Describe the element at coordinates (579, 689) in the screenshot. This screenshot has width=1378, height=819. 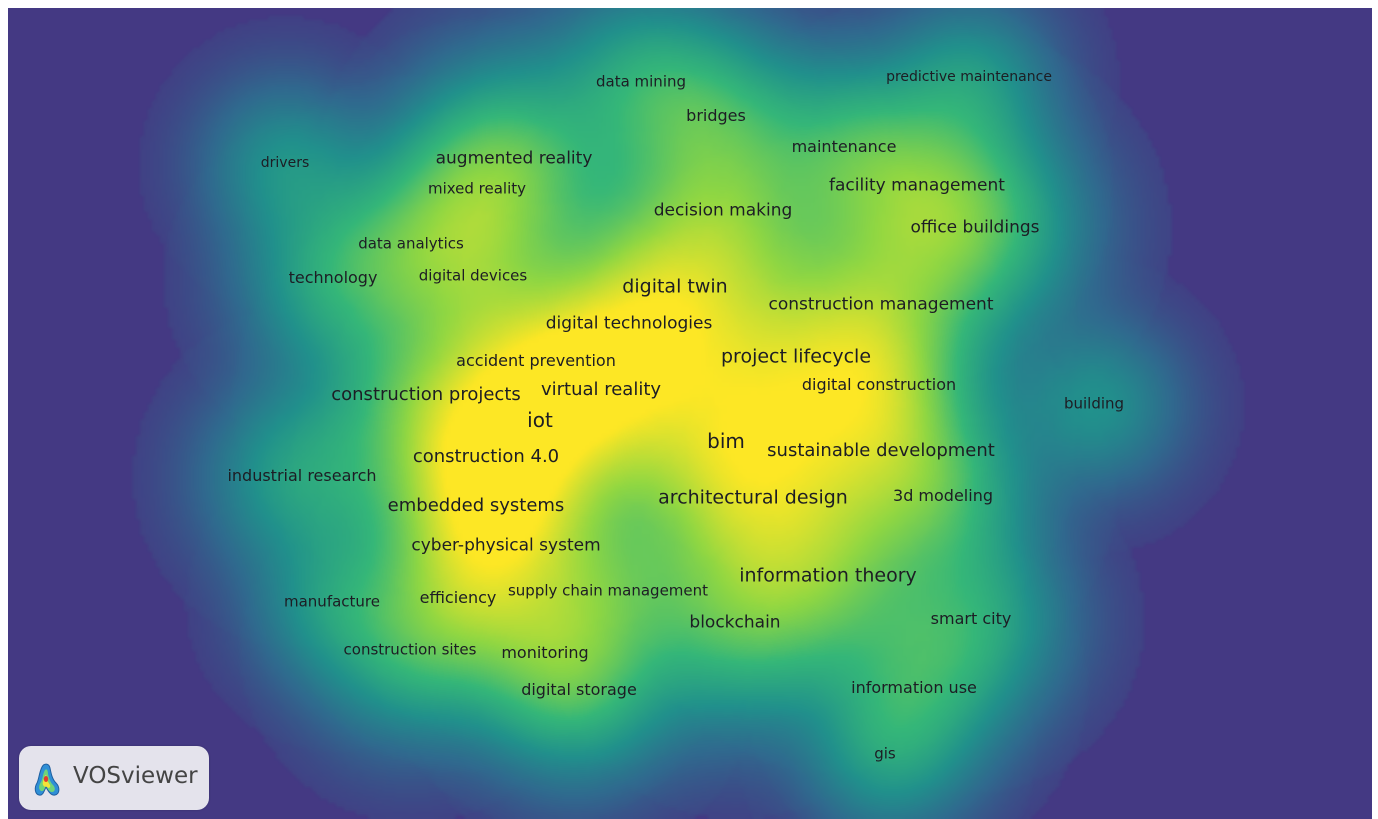
I see `keyword-label: digital storage` at that location.